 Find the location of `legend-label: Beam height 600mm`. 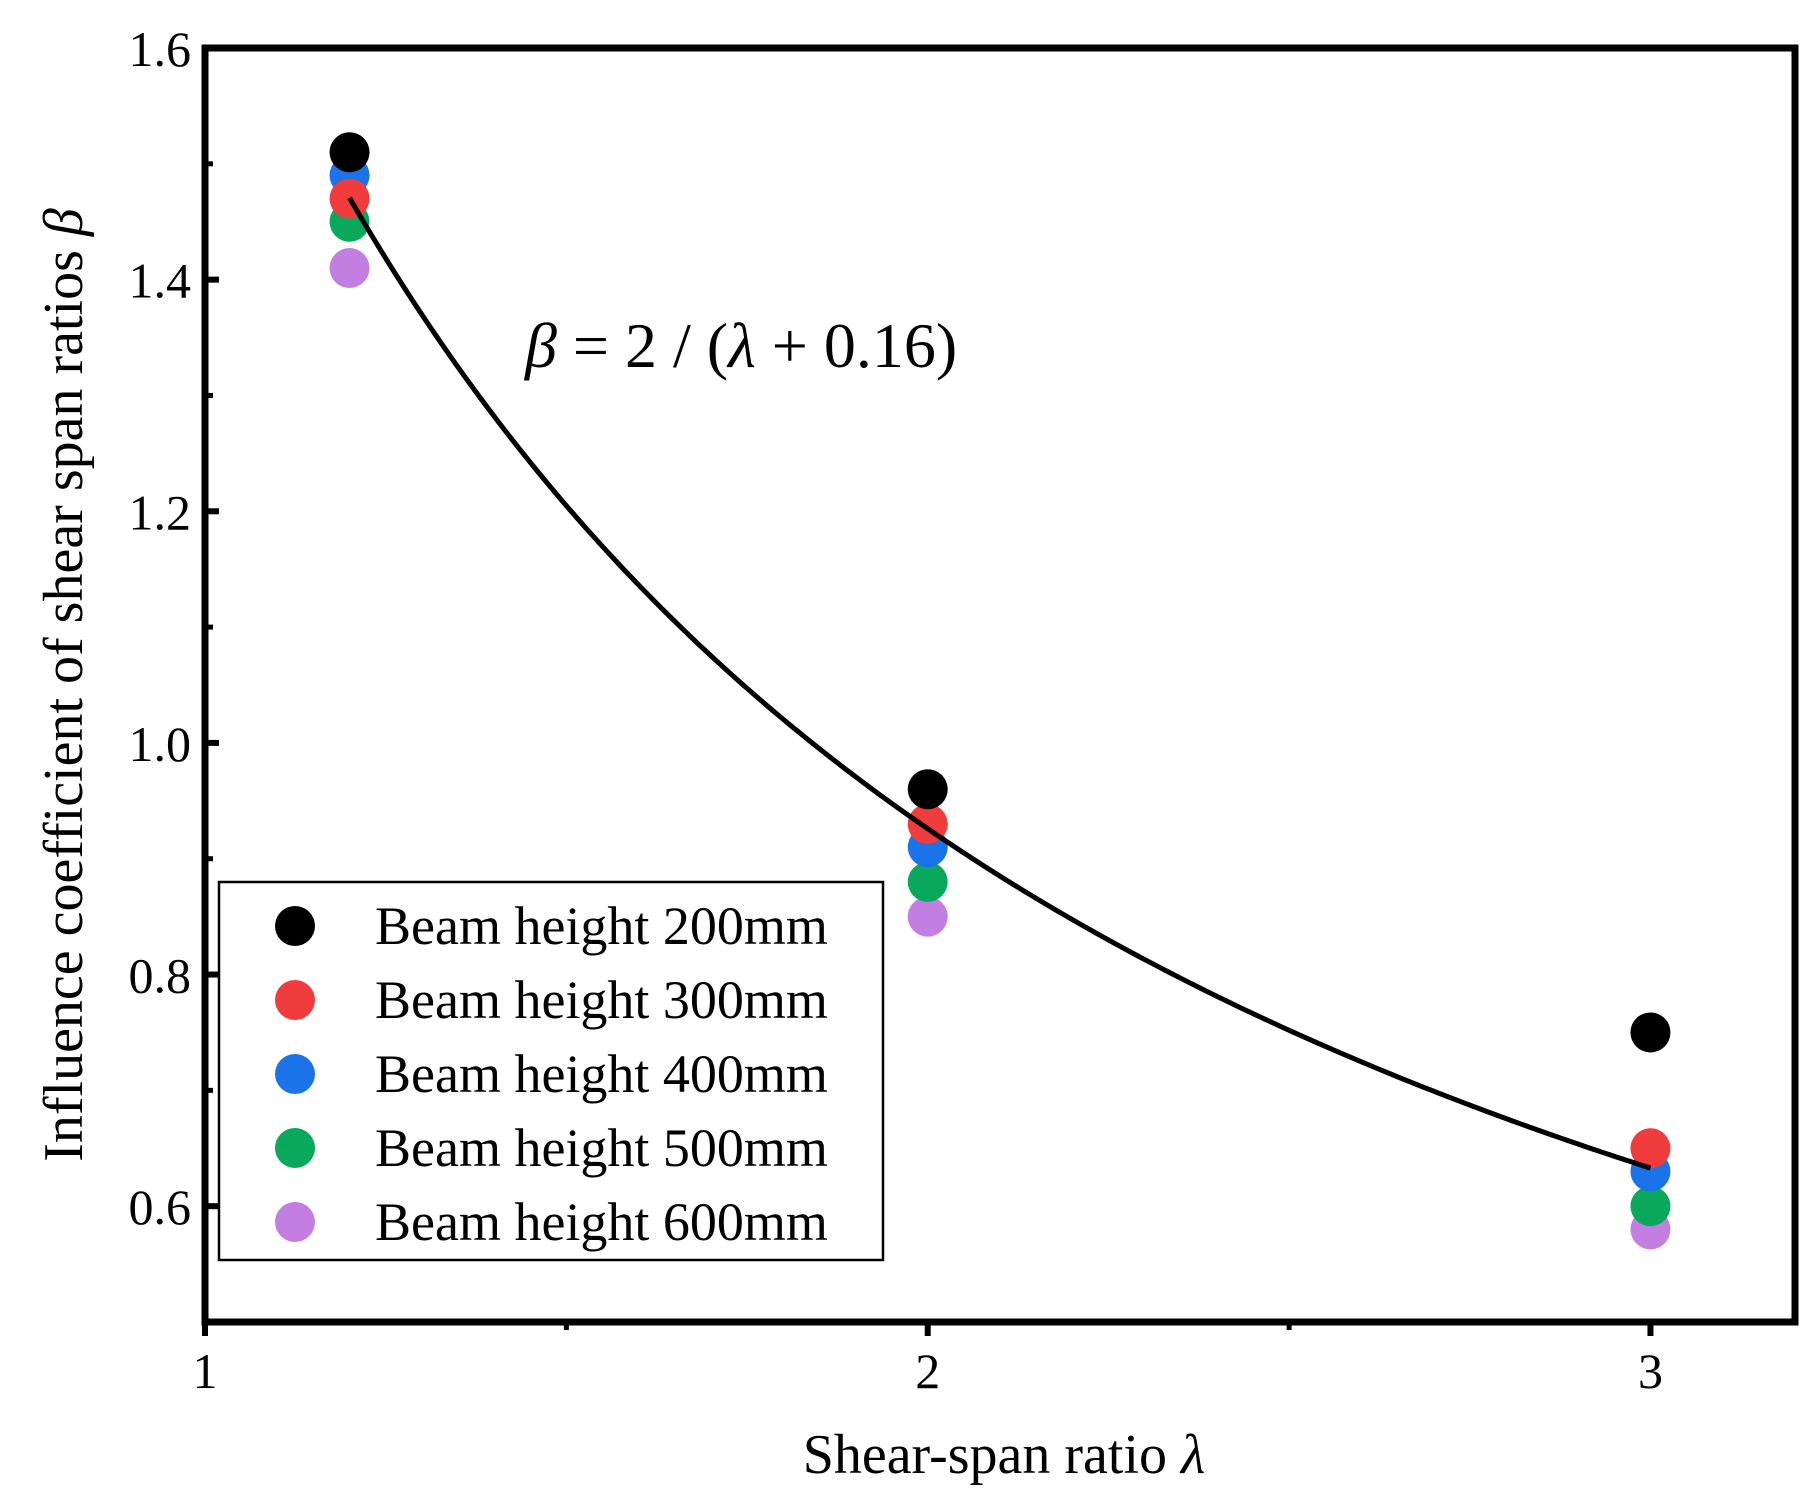

legend-label: Beam height 600mm is located at coordinates (601, 1222).